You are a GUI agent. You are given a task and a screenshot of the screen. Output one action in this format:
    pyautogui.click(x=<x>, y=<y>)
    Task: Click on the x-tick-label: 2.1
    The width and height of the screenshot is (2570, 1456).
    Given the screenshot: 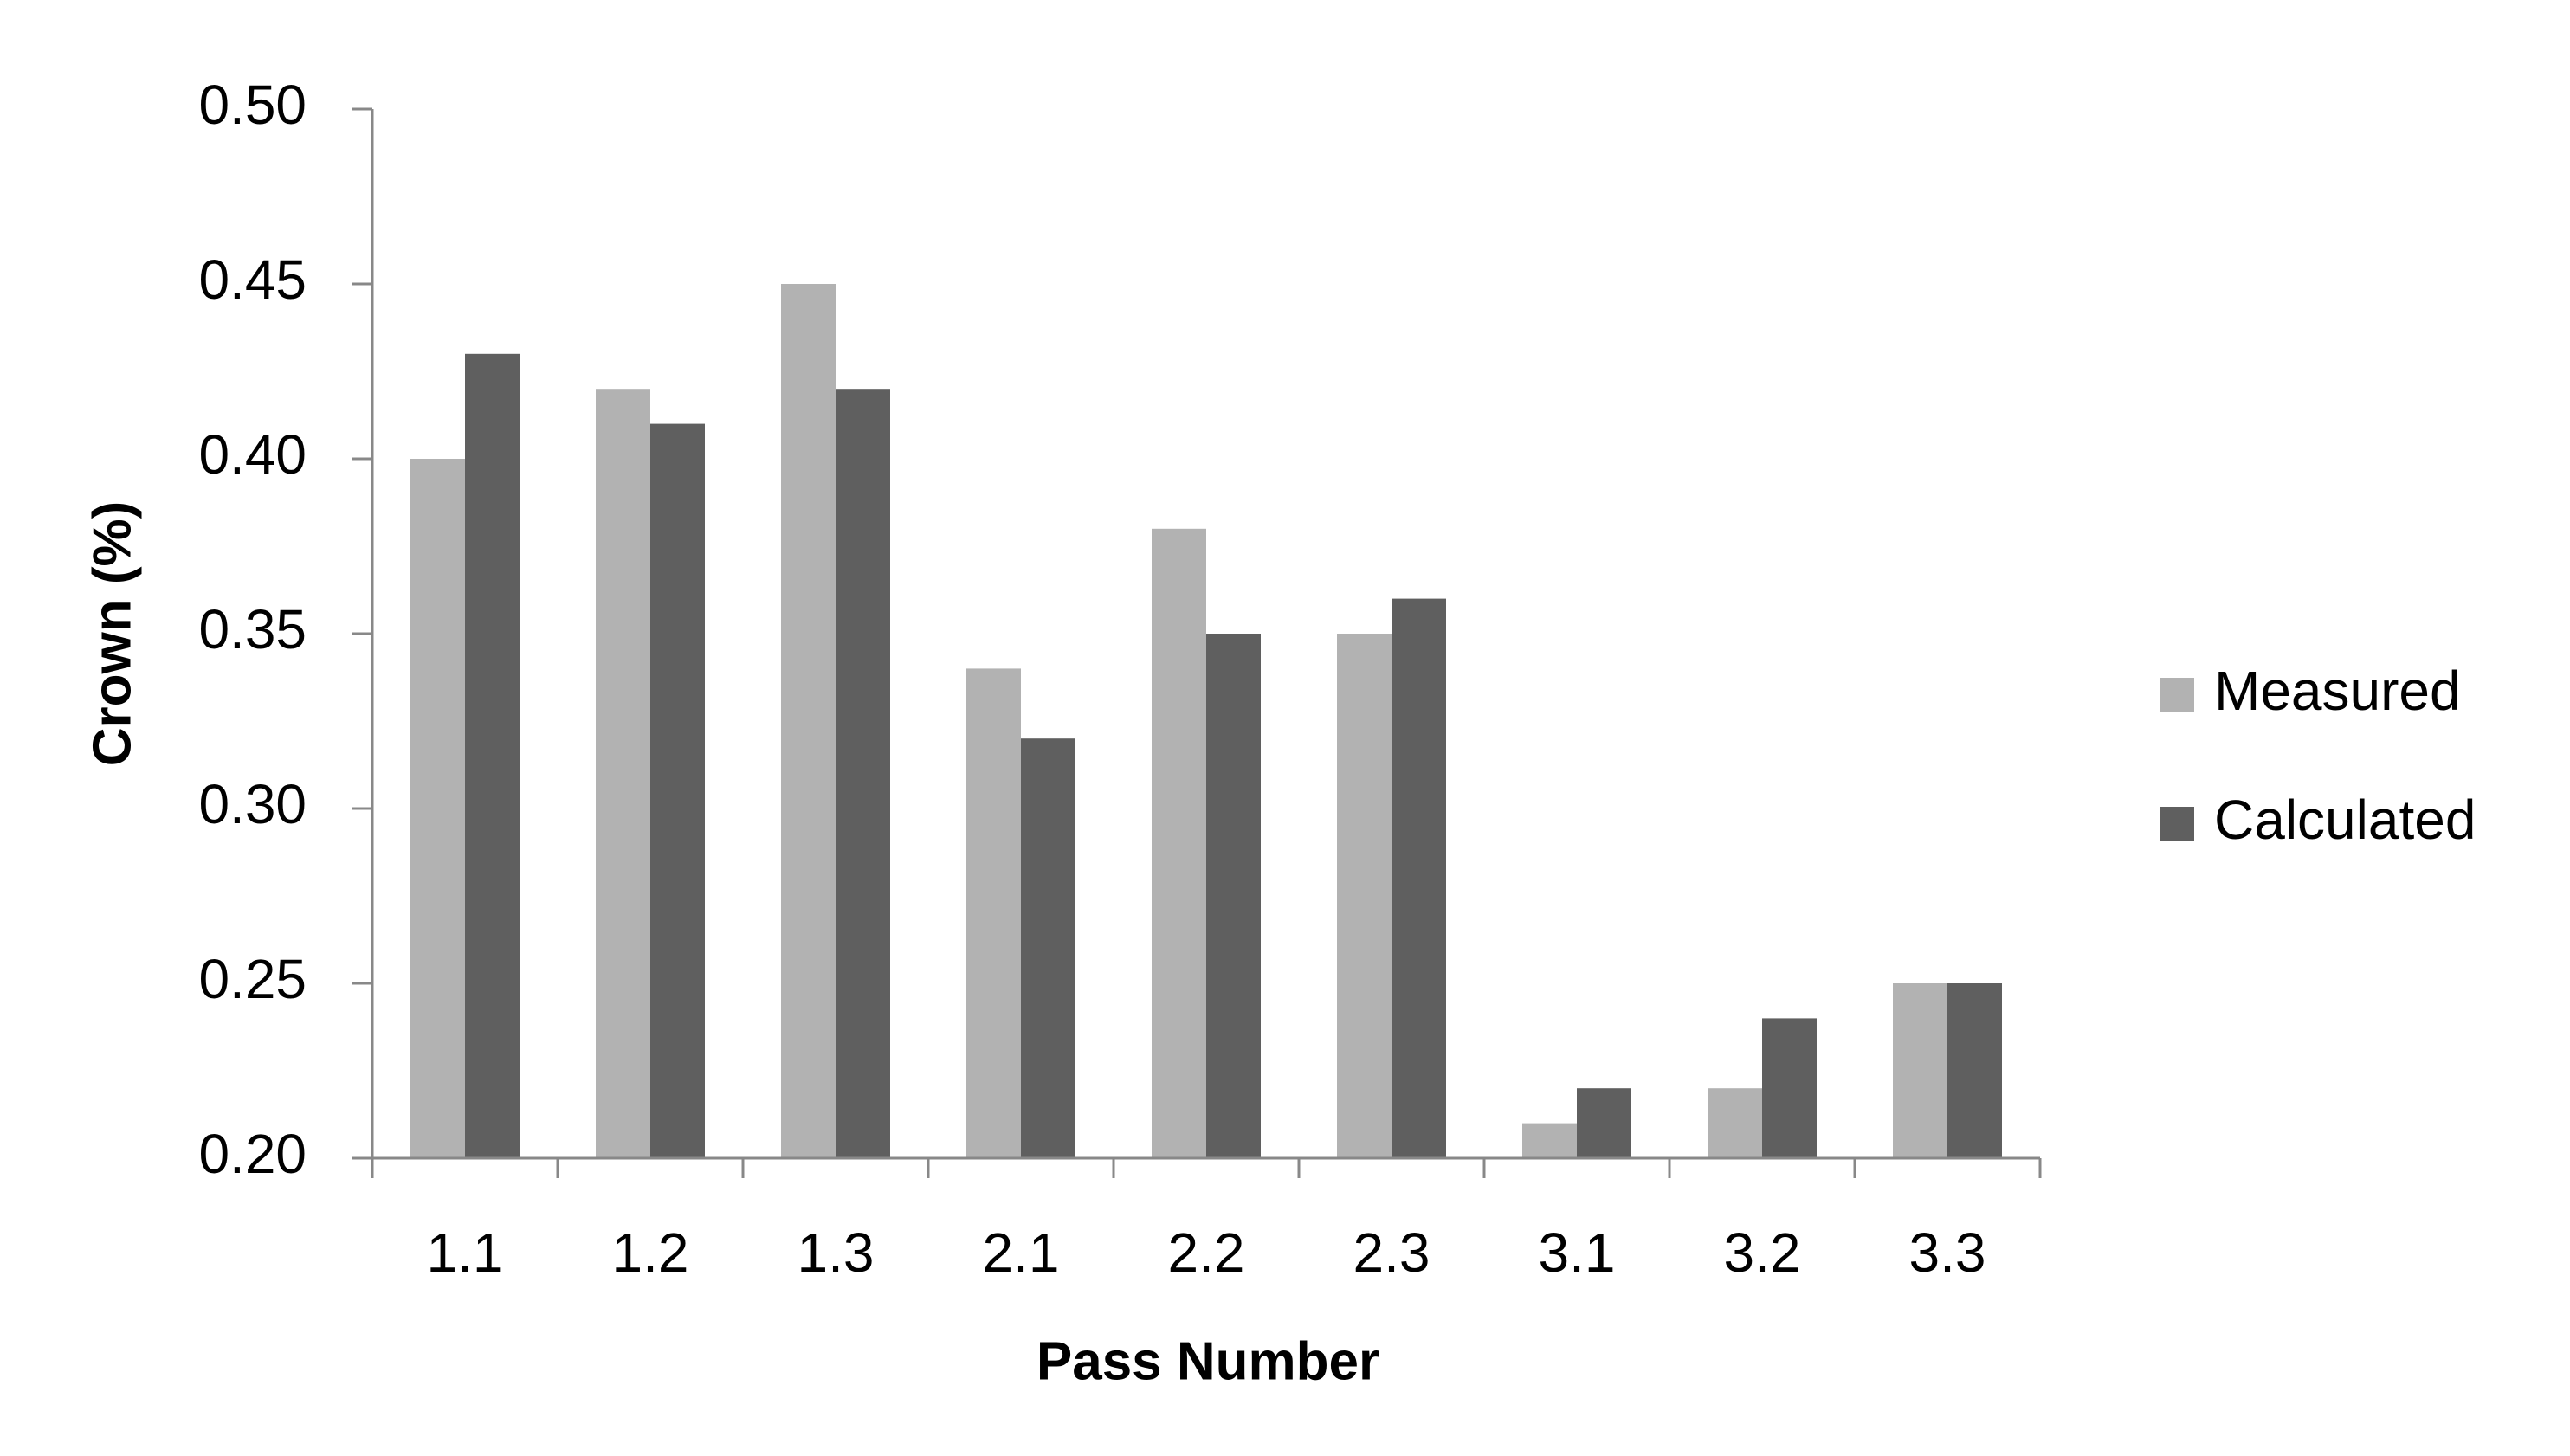 What is the action you would take?
    pyautogui.click(x=1021, y=1252)
    